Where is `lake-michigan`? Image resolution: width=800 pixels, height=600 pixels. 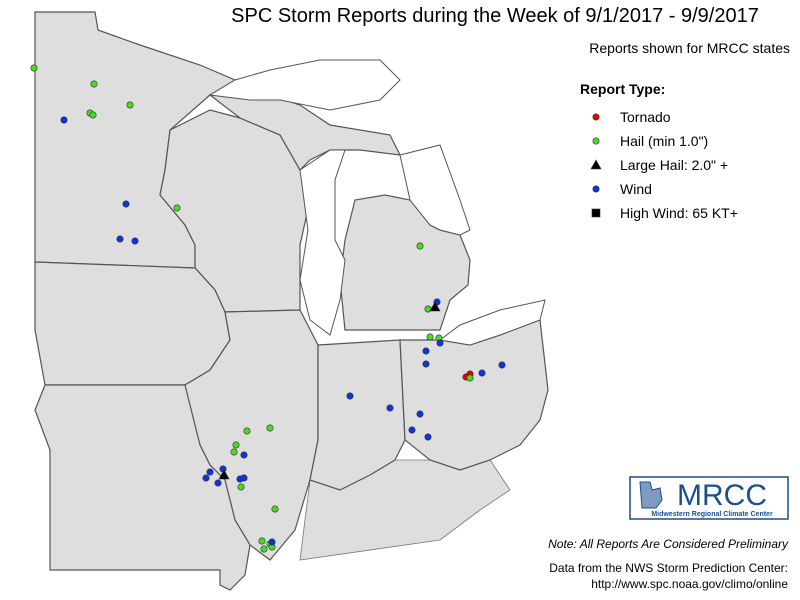
lake-michigan is located at coordinates (322, 242).